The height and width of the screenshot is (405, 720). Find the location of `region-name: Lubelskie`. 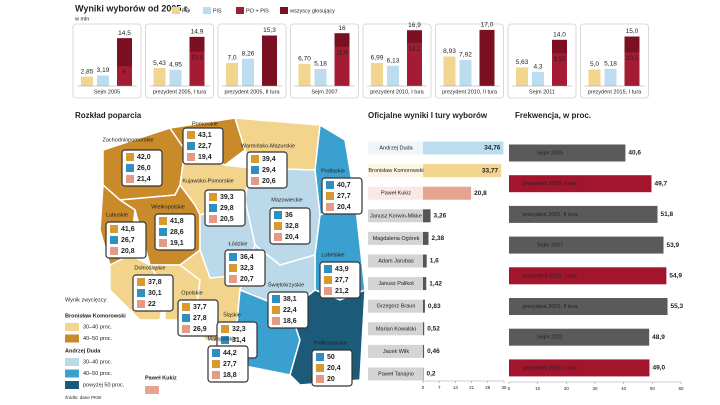

region-name: Lubelskie is located at coordinates (332, 255).